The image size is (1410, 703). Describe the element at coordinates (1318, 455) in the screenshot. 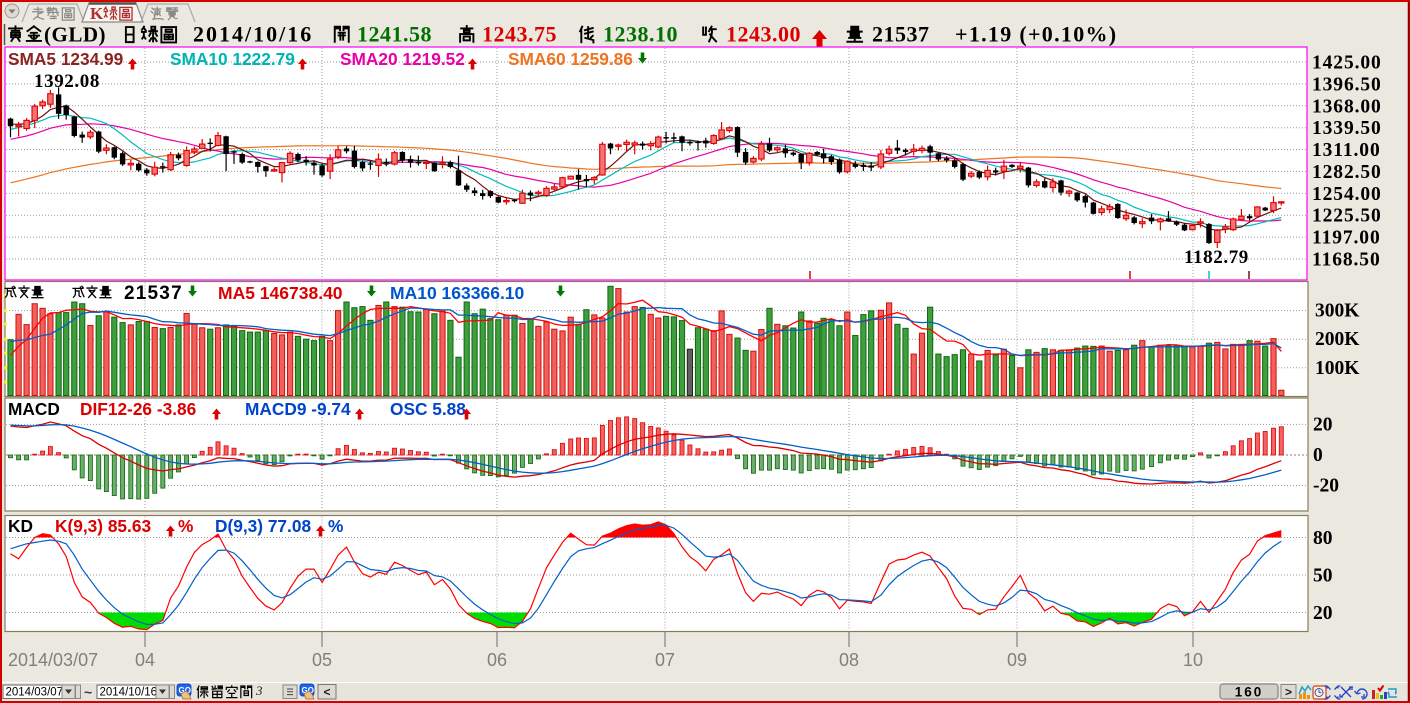

I see `svg-text: 0` at that location.